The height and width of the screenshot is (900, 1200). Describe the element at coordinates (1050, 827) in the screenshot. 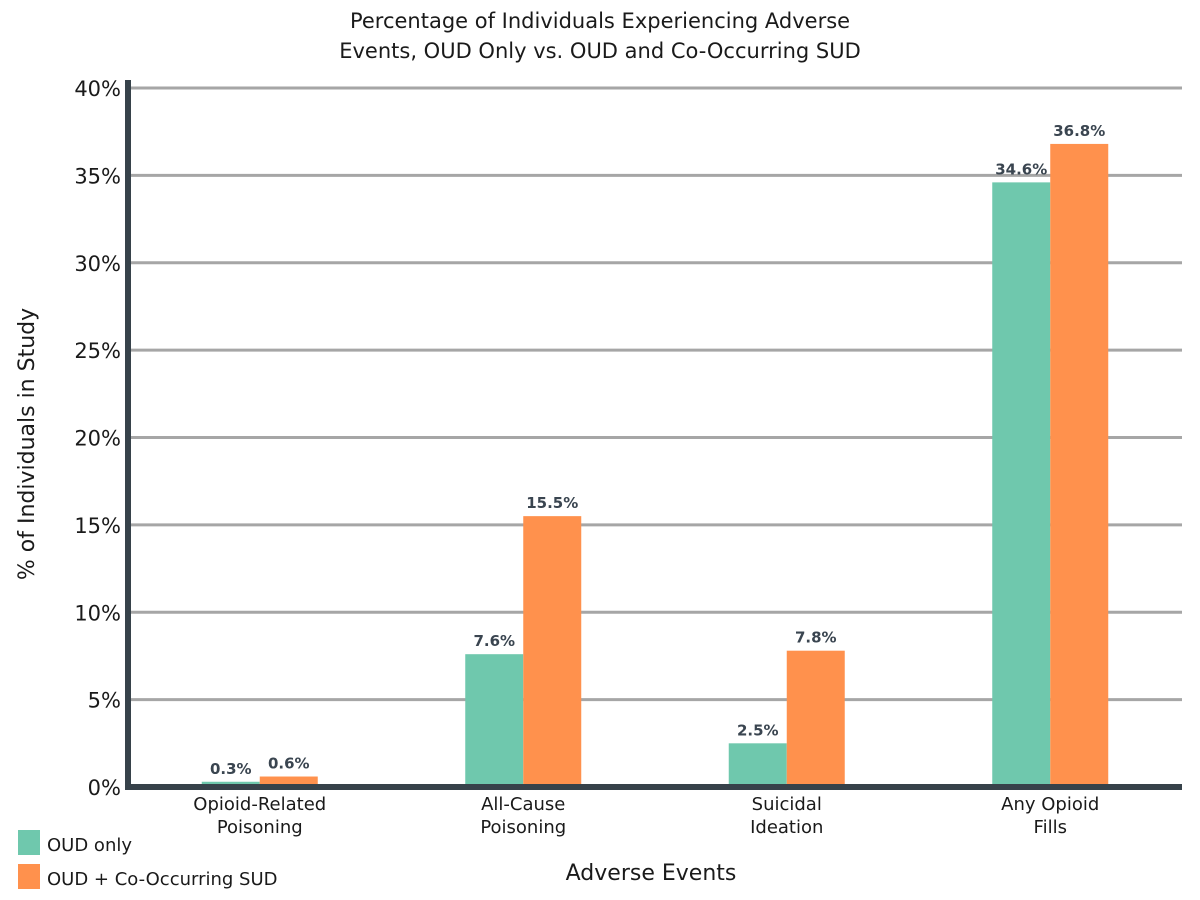

I see `x-tick-label: Fills` at that location.